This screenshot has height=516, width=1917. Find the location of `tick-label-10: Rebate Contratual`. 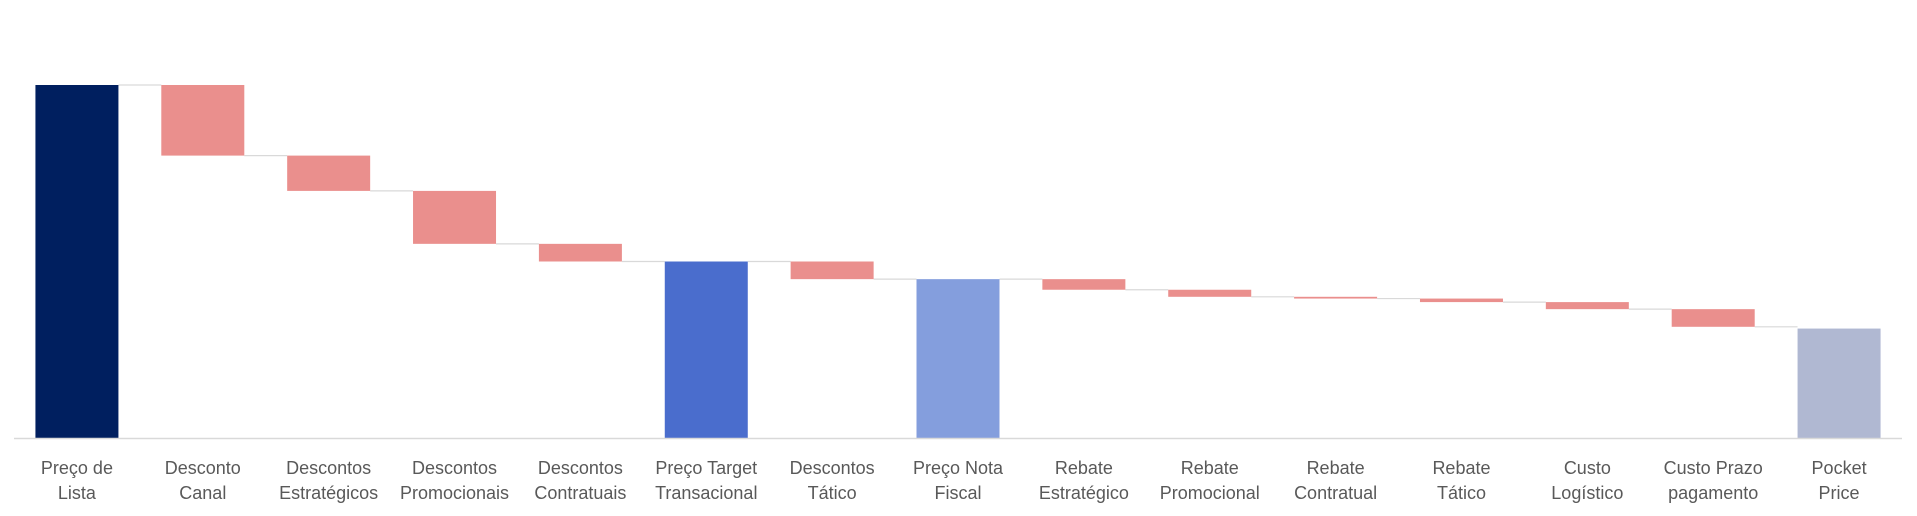

tick-label-10: Rebate Contratual is located at coordinates (1335, 480).